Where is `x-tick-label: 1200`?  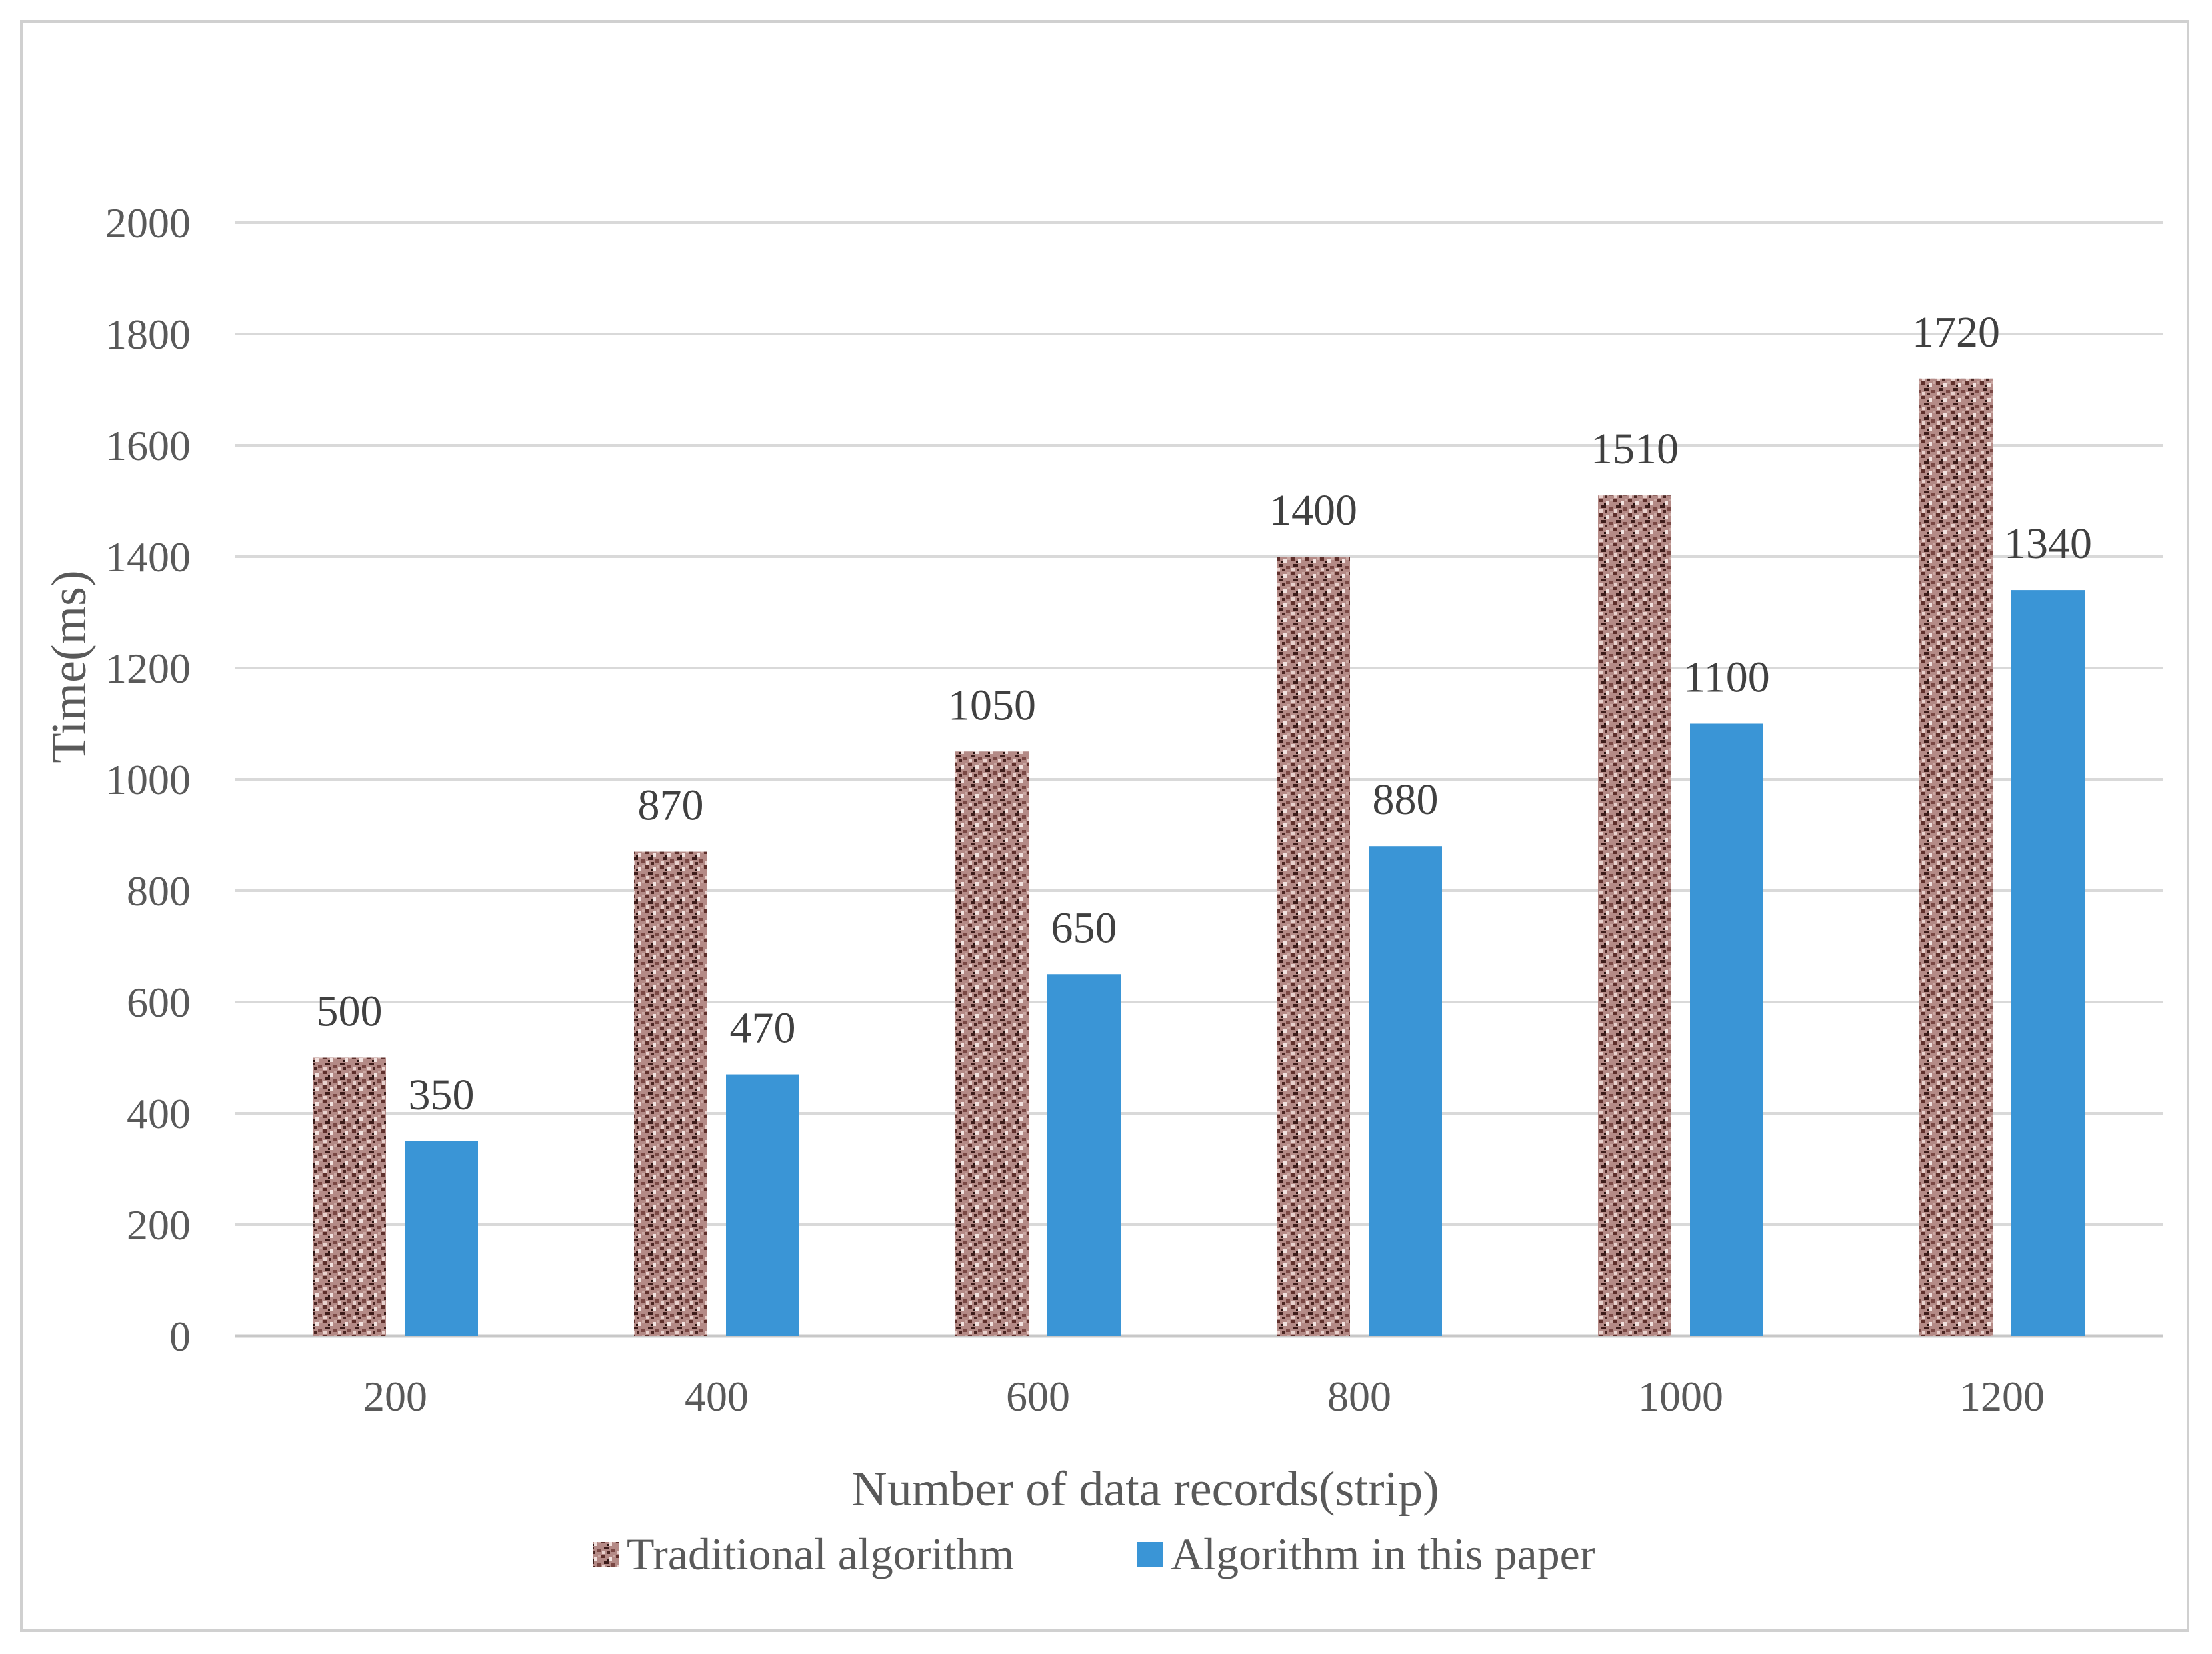
x-tick-label: 1200 is located at coordinates (2002, 1396).